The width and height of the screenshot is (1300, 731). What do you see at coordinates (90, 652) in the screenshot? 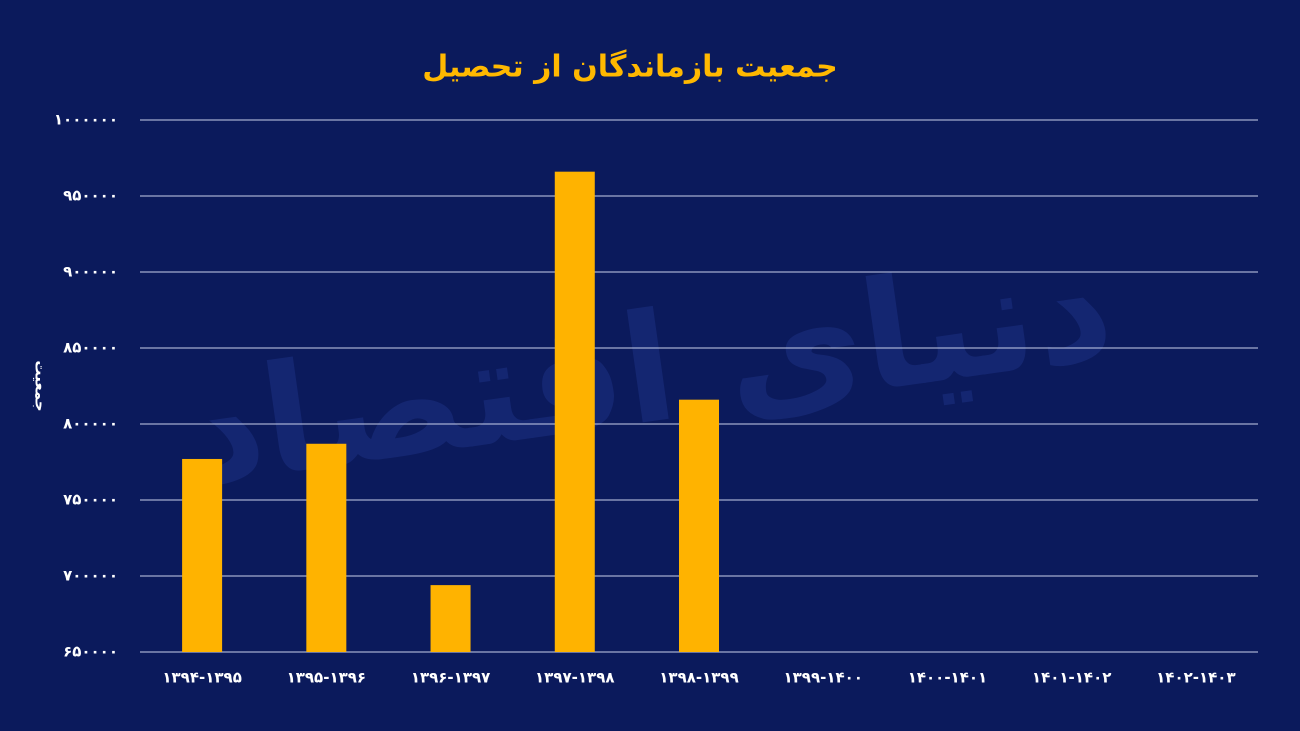
I see `y-tick-label: ۶۵۰۰۰۰` at bounding box center [90, 652].